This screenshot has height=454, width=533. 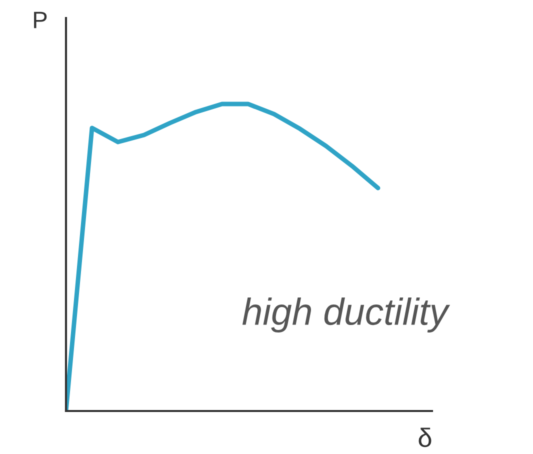 I want to click on y-axis-title: P, so click(x=40, y=20).